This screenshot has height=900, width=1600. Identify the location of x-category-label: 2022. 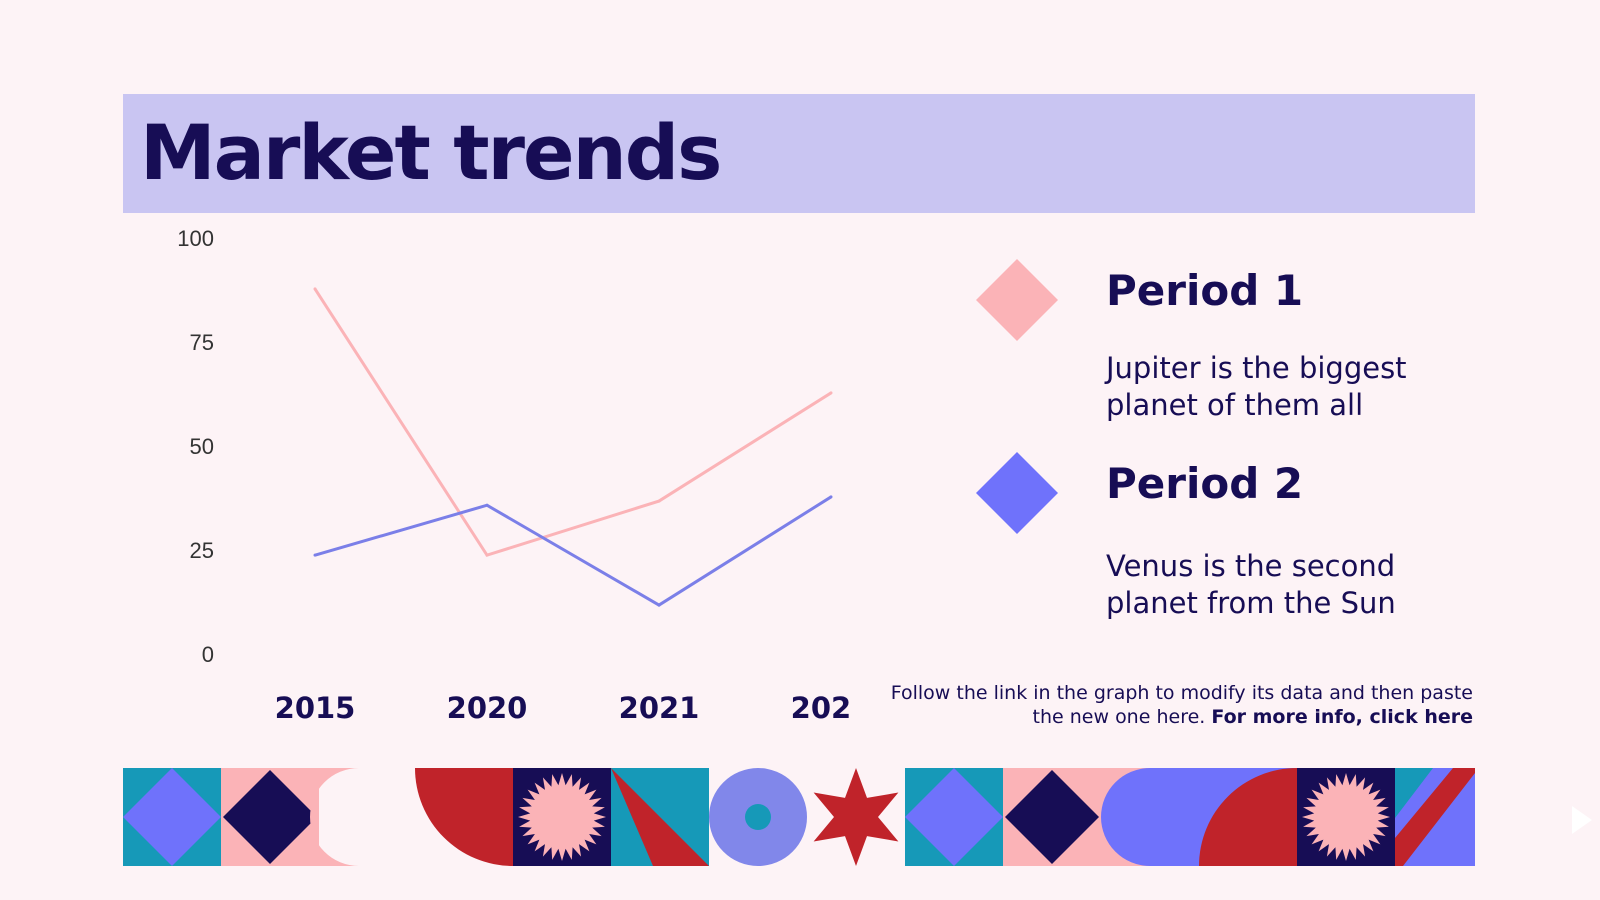
(820, 708).